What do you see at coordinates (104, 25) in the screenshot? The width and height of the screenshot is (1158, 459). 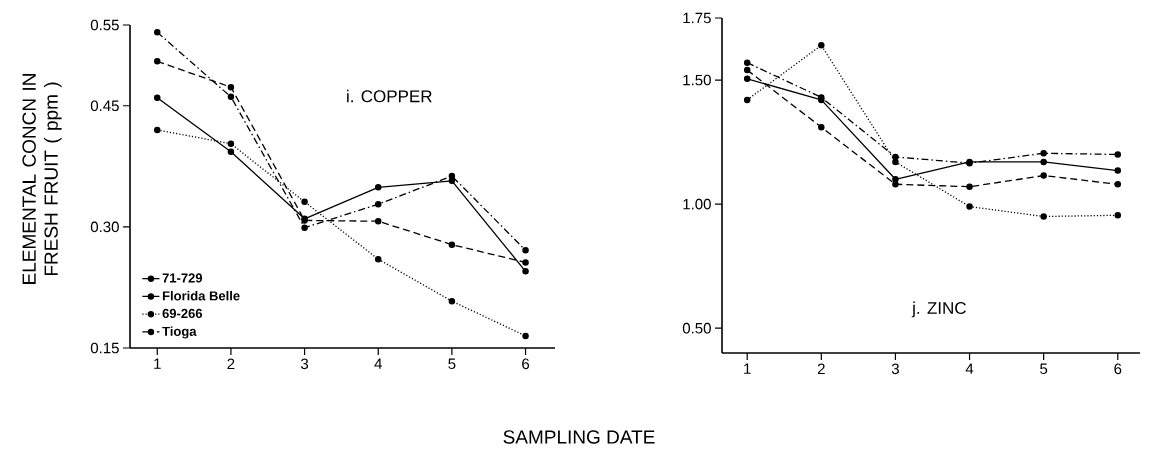 I see `y-tick-label: 0.55` at bounding box center [104, 25].